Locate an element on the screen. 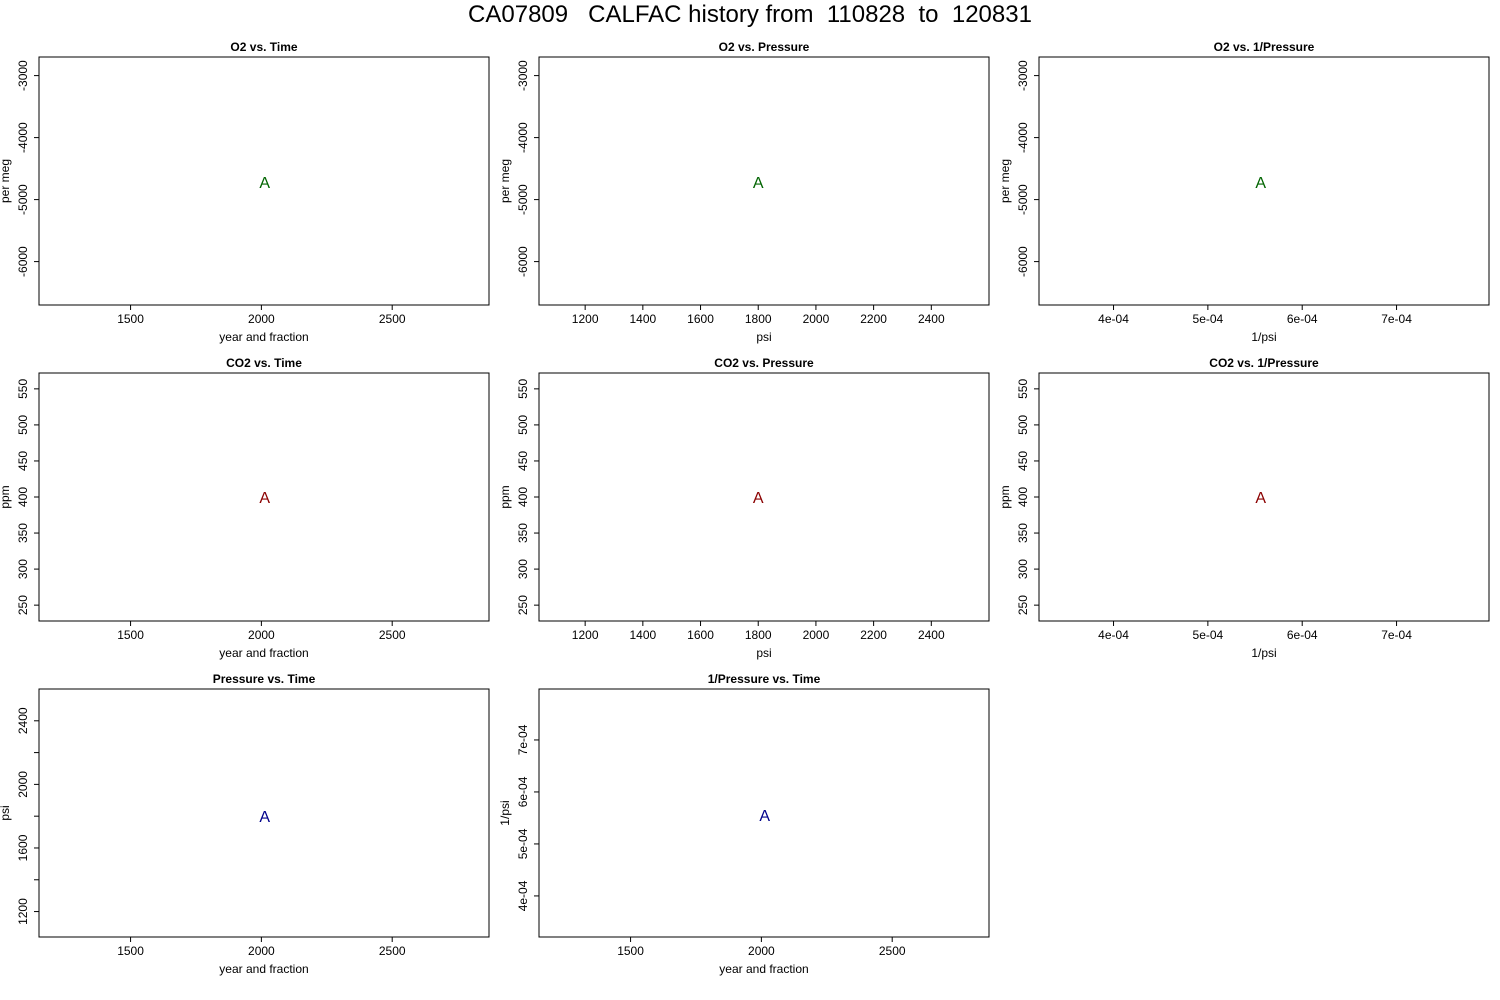  y-tick-label: 4e-04 is located at coordinates (523, 895).